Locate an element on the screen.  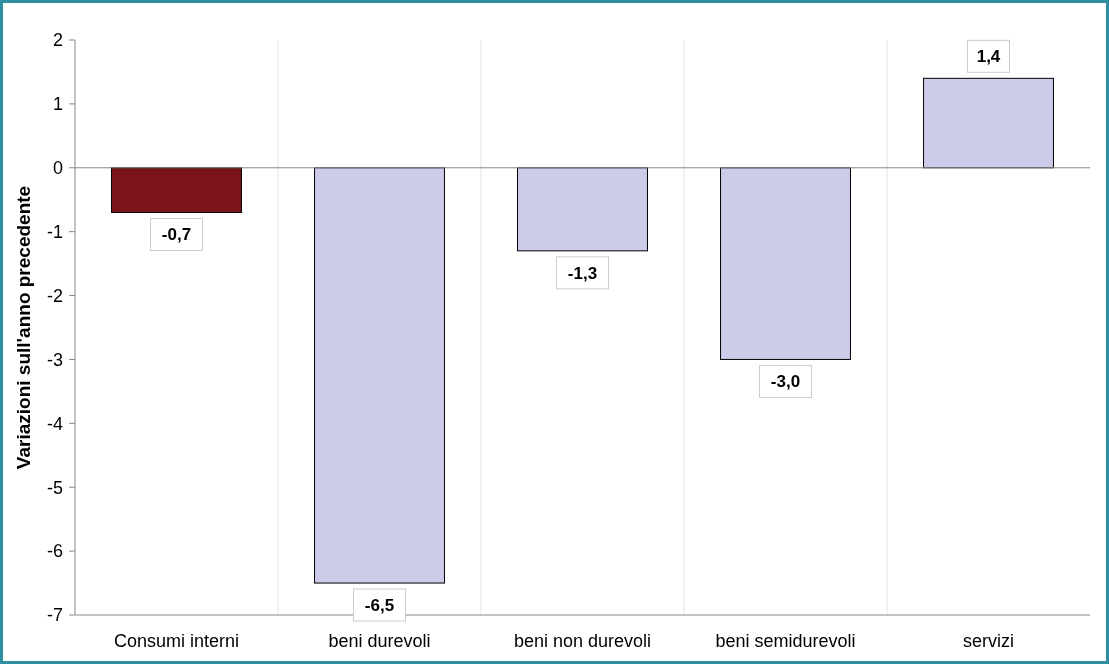
x-tick-label: beni durevoli is located at coordinates (379, 641).